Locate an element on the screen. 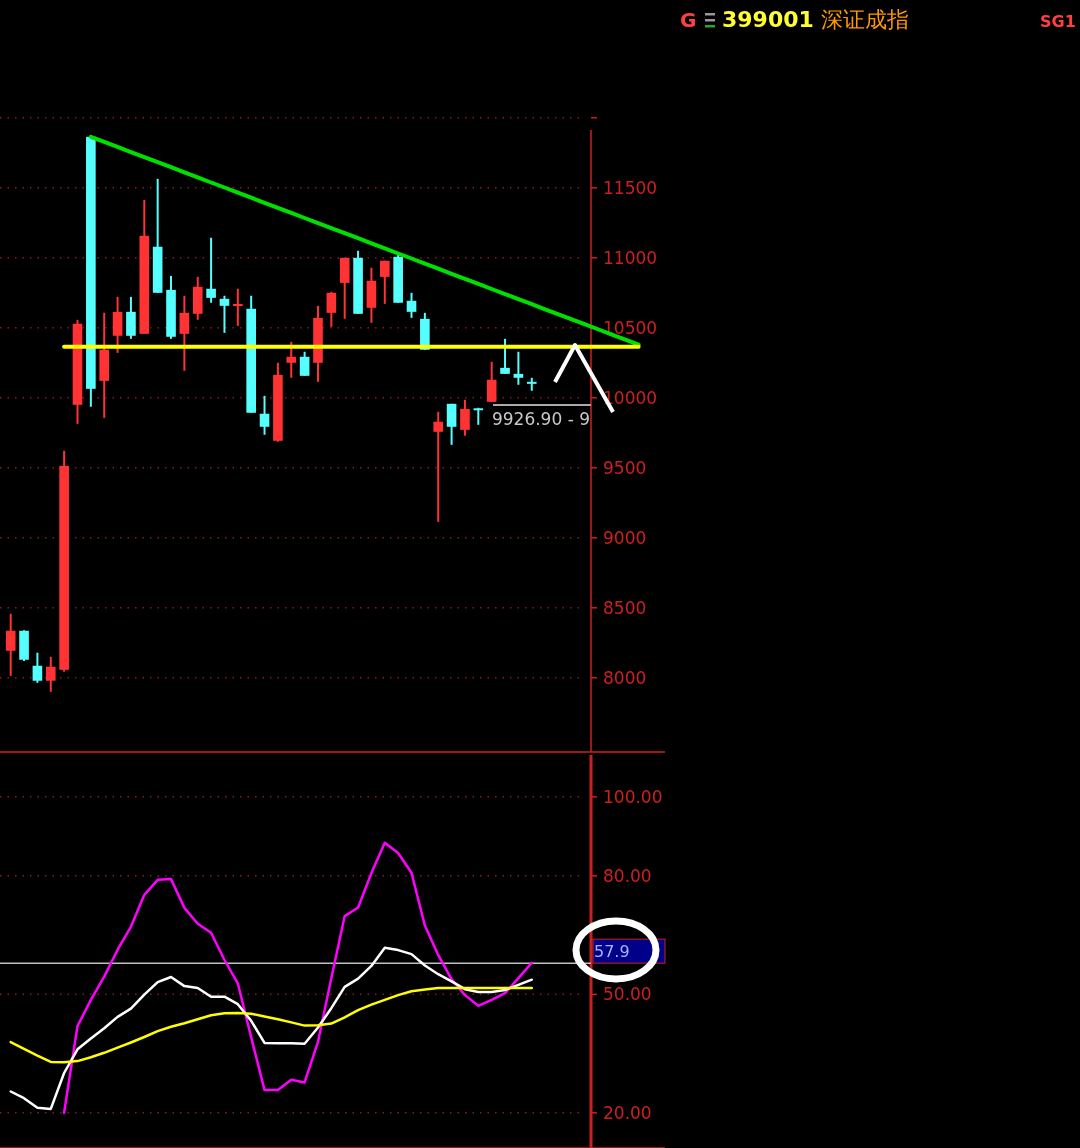 This screenshot has height=1148, width=1080. y-tick-label: 80.00 is located at coordinates (627, 875).